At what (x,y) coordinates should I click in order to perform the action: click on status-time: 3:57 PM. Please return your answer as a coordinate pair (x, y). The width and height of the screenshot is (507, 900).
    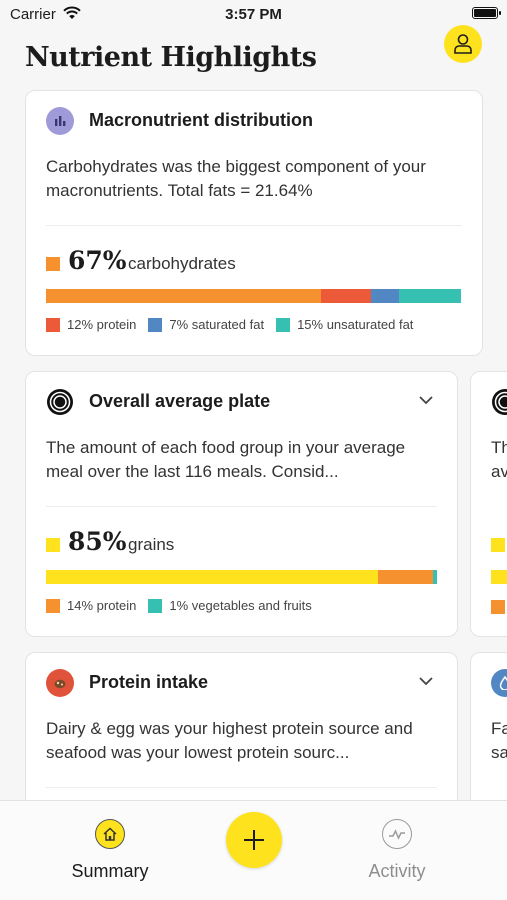
    Looking at the image, I should click on (253, 14).